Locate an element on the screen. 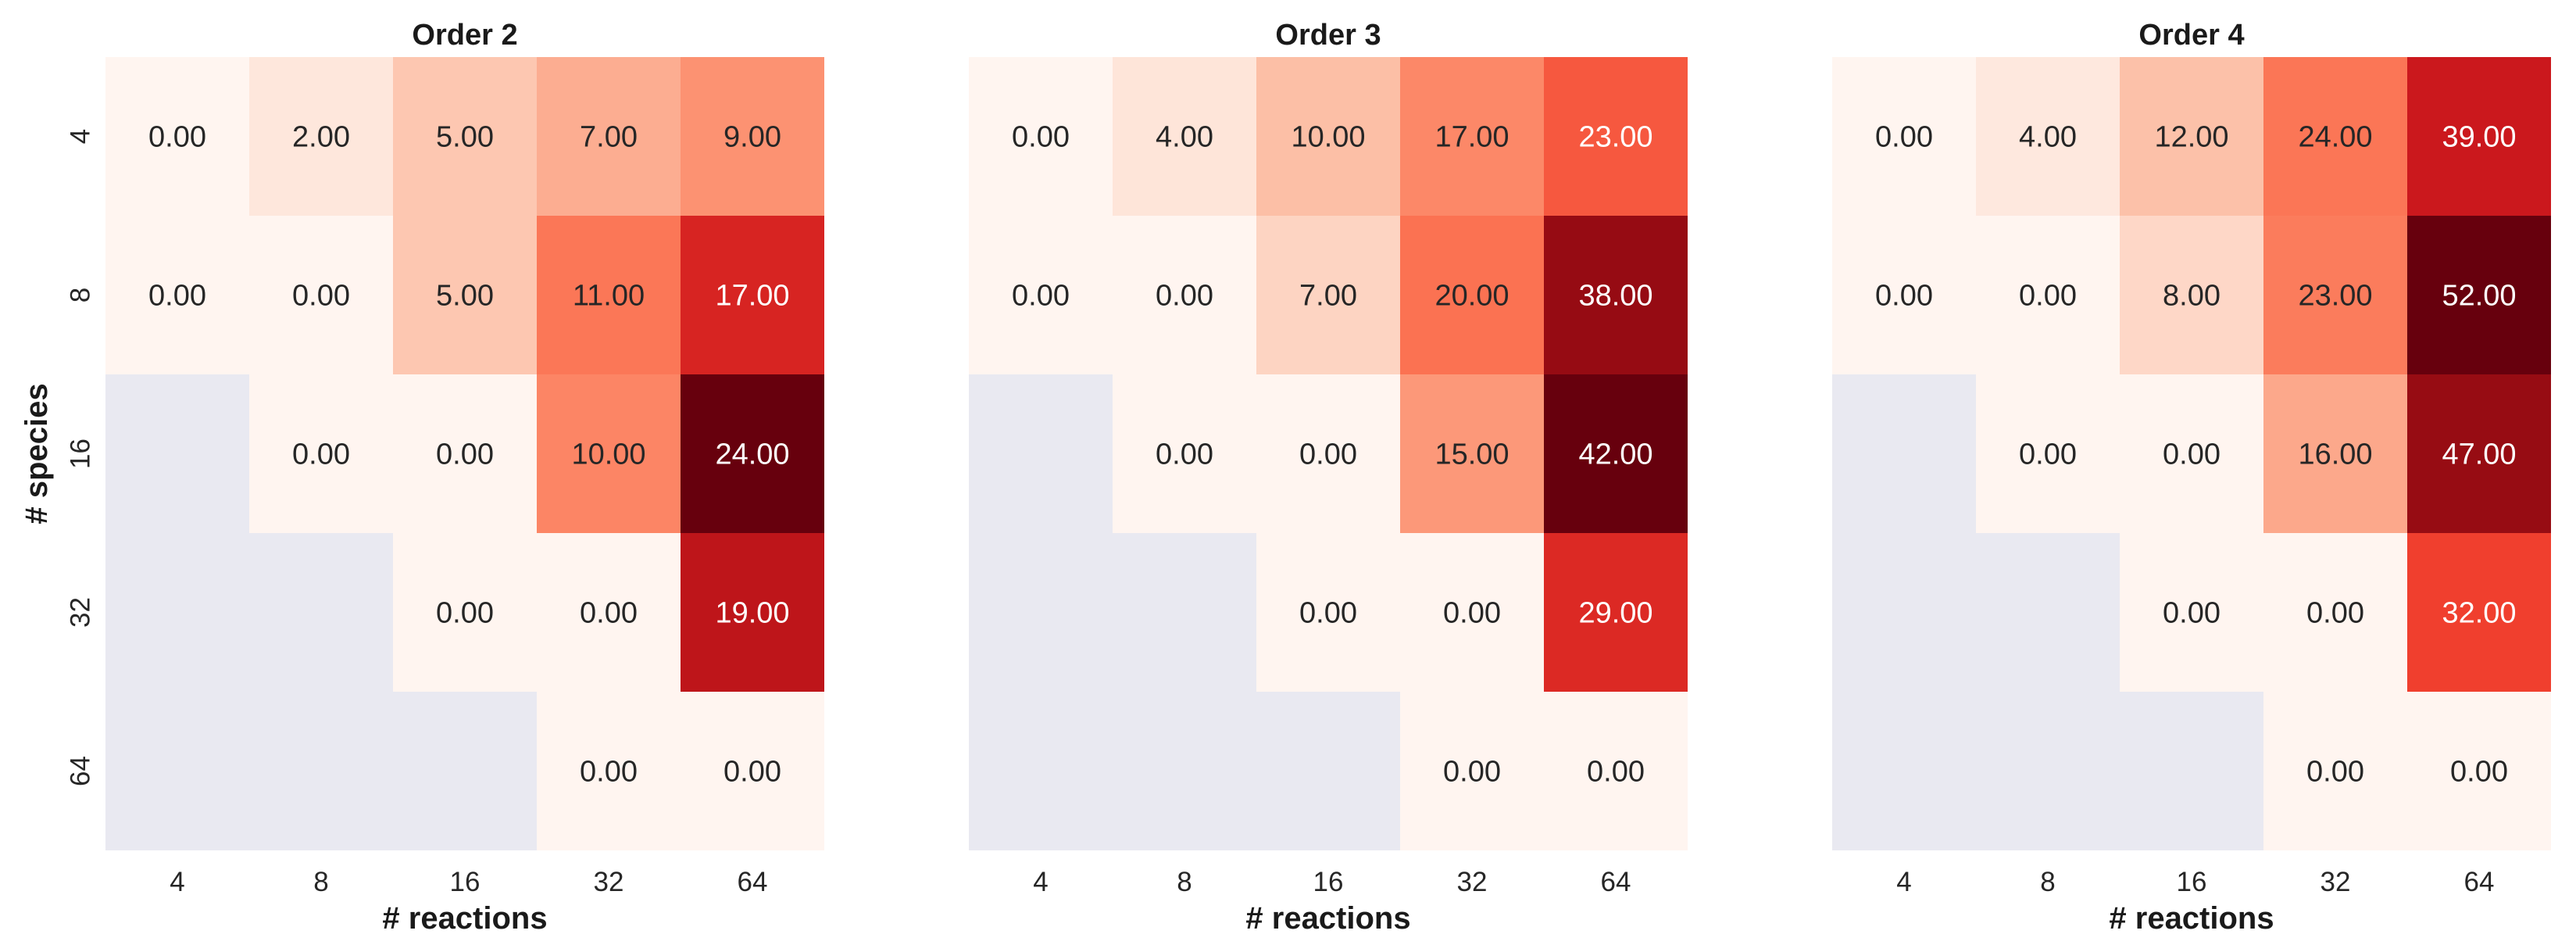 This screenshot has width=2576, height=952. cell-value-label: 2.00 is located at coordinates (321, 137).